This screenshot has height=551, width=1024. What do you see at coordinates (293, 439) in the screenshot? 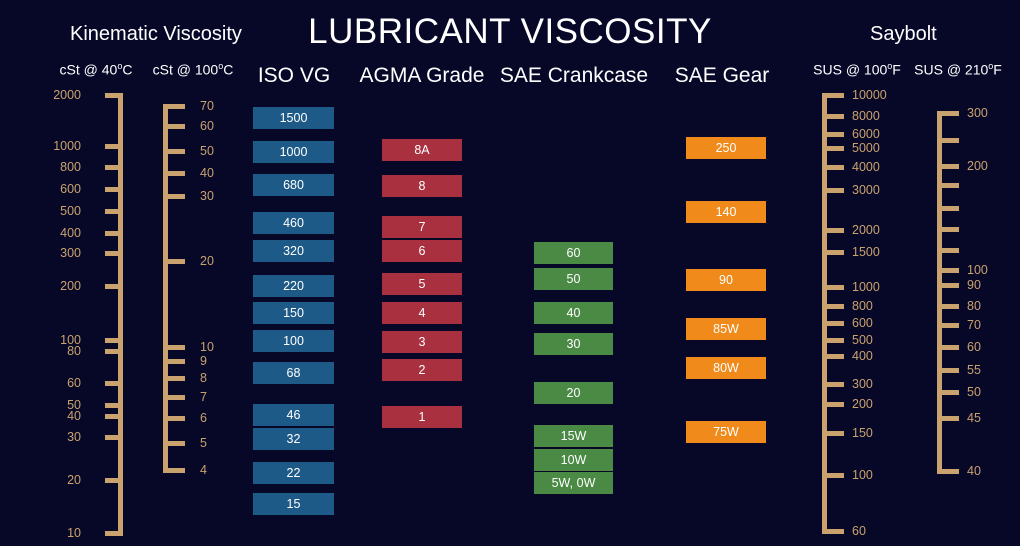
I see `iso-vg-box: 32` at bounding box center [293, 439].